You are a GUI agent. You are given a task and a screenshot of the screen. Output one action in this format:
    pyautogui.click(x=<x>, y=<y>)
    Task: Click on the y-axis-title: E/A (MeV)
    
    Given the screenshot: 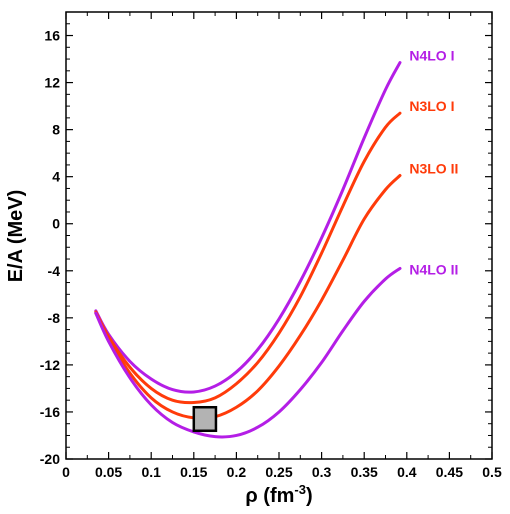 What is the action you would take?
    pyautogui.click(x=16, y=236)
    